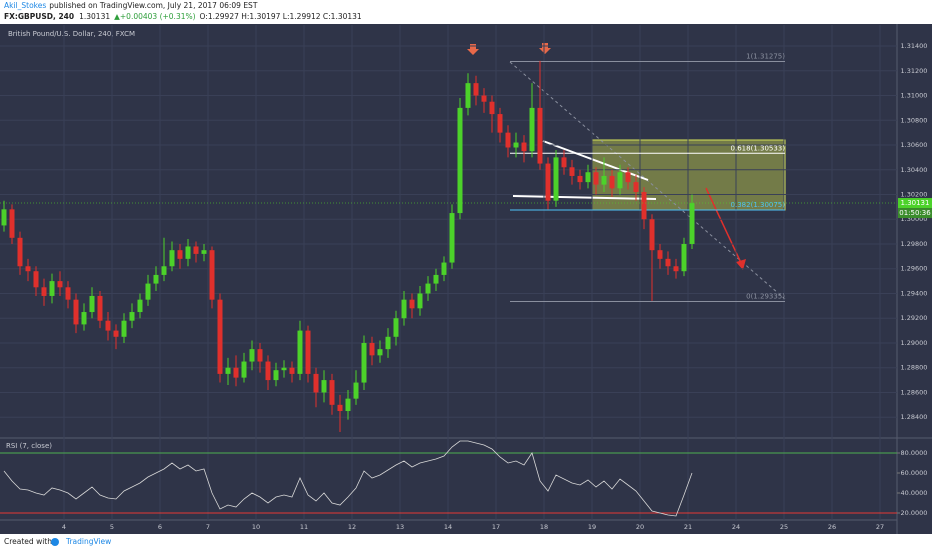 Image resolution: width=932 pixels, height=550 pixels. I want to click on rsi-title: RSI (7, close), so click(29, 446).